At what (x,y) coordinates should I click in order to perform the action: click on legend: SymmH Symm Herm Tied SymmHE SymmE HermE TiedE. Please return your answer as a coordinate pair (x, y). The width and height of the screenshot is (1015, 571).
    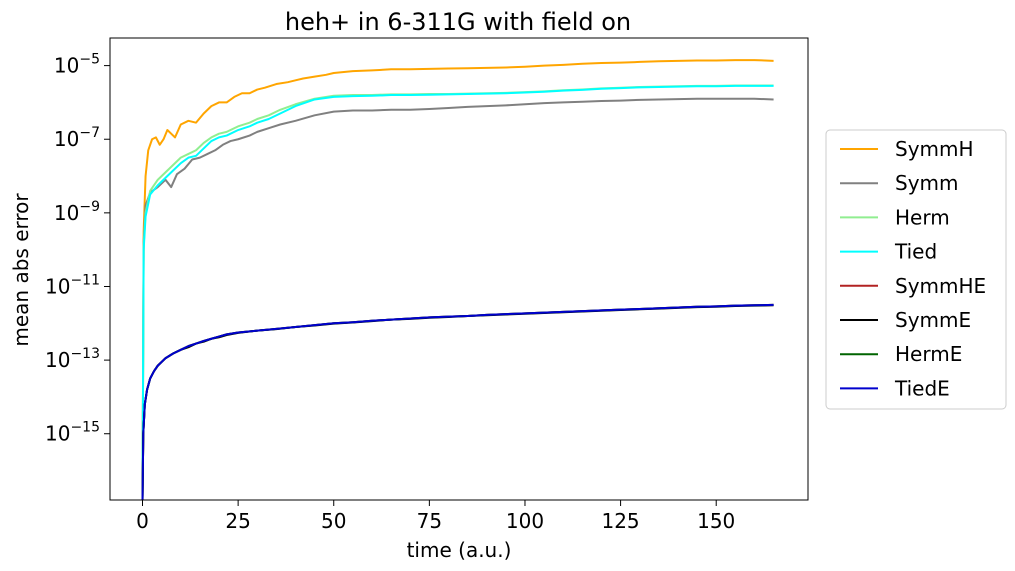
    Looking at the image, I should click on (916, 269).